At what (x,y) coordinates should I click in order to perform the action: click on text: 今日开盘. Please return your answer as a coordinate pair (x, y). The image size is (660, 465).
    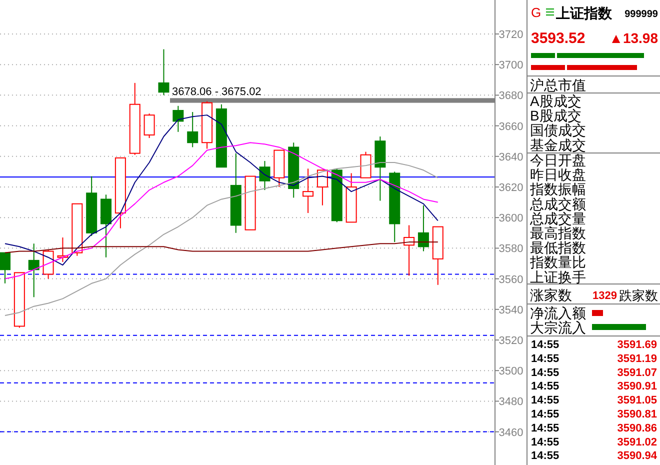
    Looking at the image, I should click on (558, 160).